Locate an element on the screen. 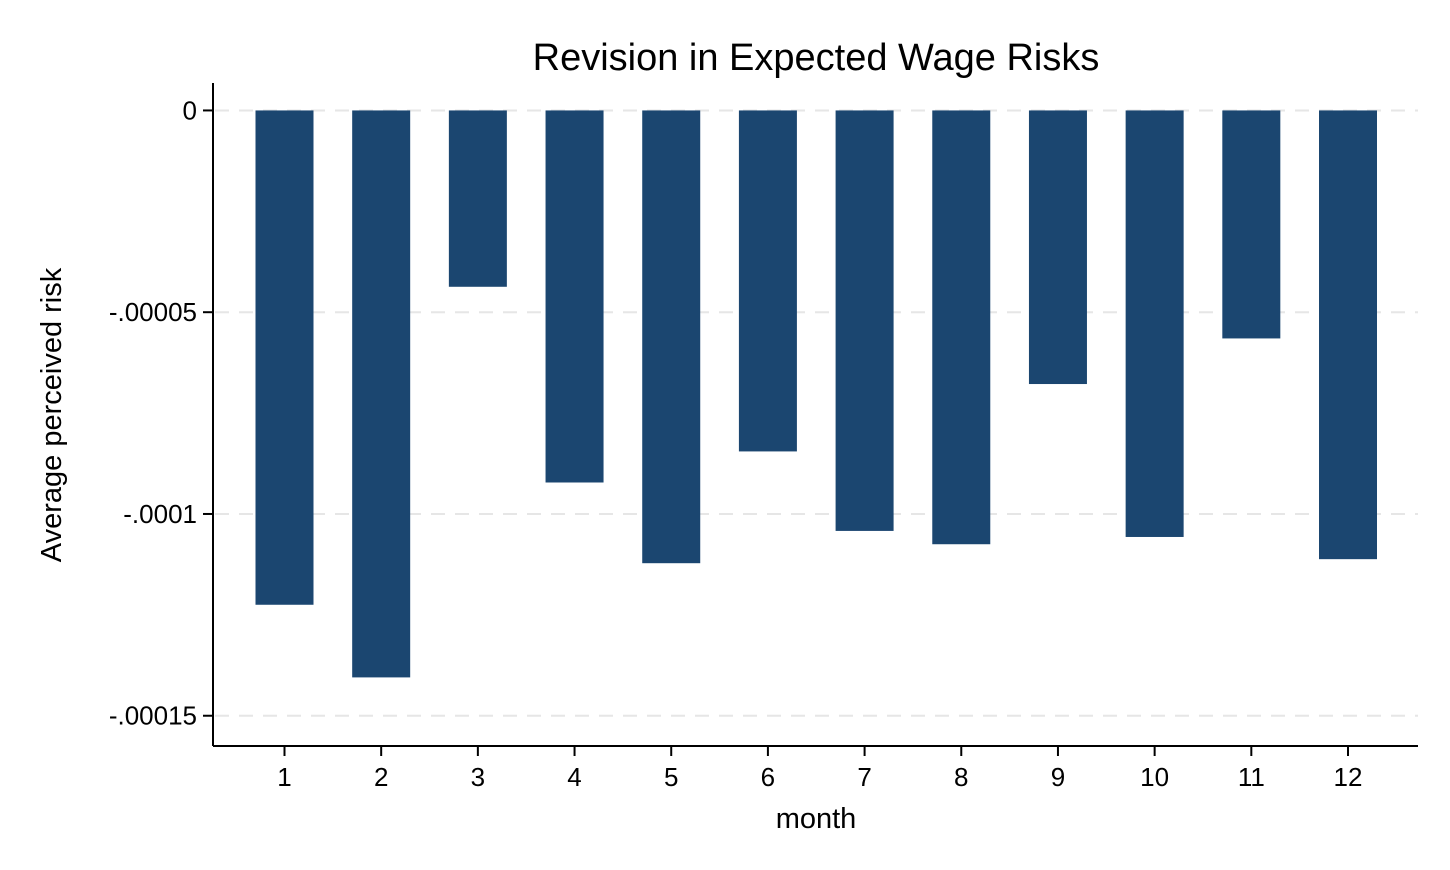 The width and height of the screenshot is (1450, 870). y-tick-label: -.00015 is located at coordinates (153, 716).